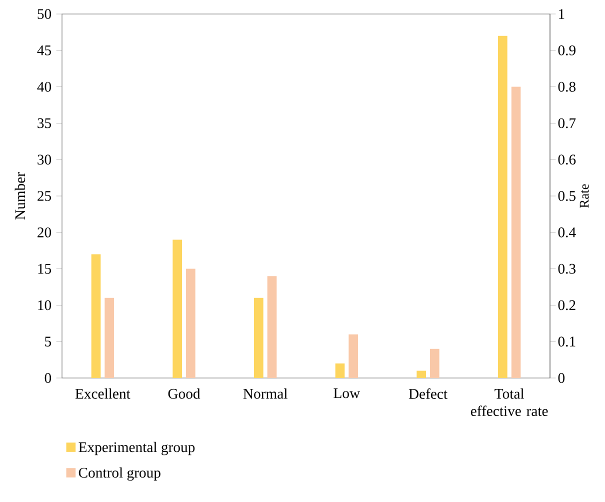 Image resolution: width=605 pixels, height=502 pixels. I want to click on y-tick-label: 5, so click(48, 341).